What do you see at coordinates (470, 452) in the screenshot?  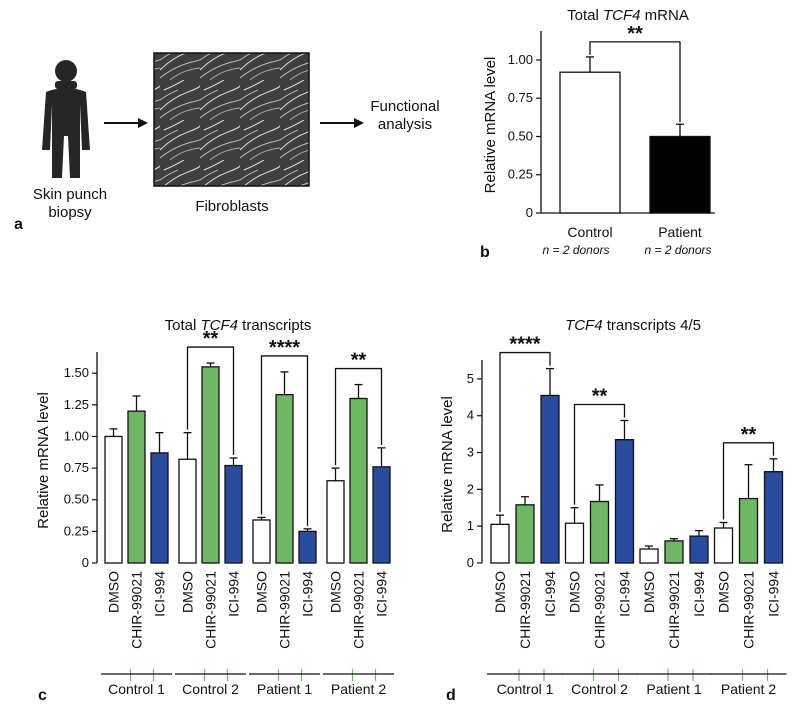 I see `y-tick-label: 3` at bounding box center [470, 452].